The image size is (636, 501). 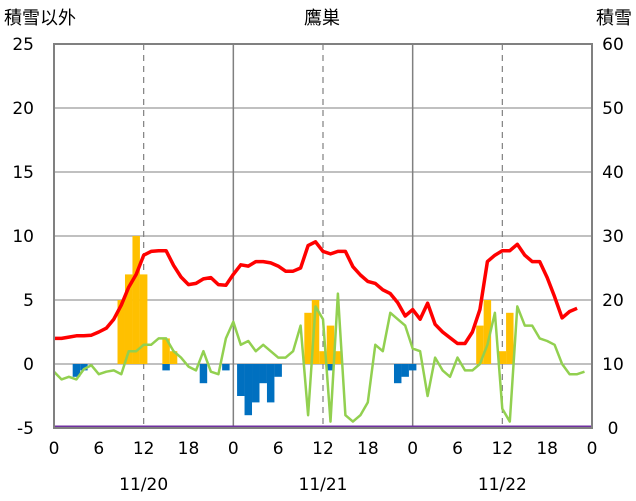 I want to click on date-label: 11/21, so click(x=323, y=485).